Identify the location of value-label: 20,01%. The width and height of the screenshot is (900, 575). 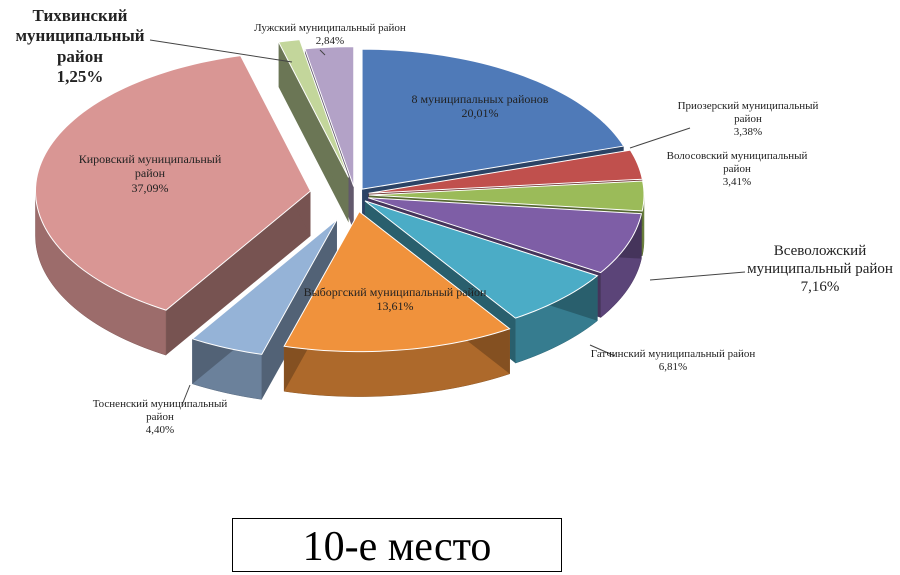
(480, 113).